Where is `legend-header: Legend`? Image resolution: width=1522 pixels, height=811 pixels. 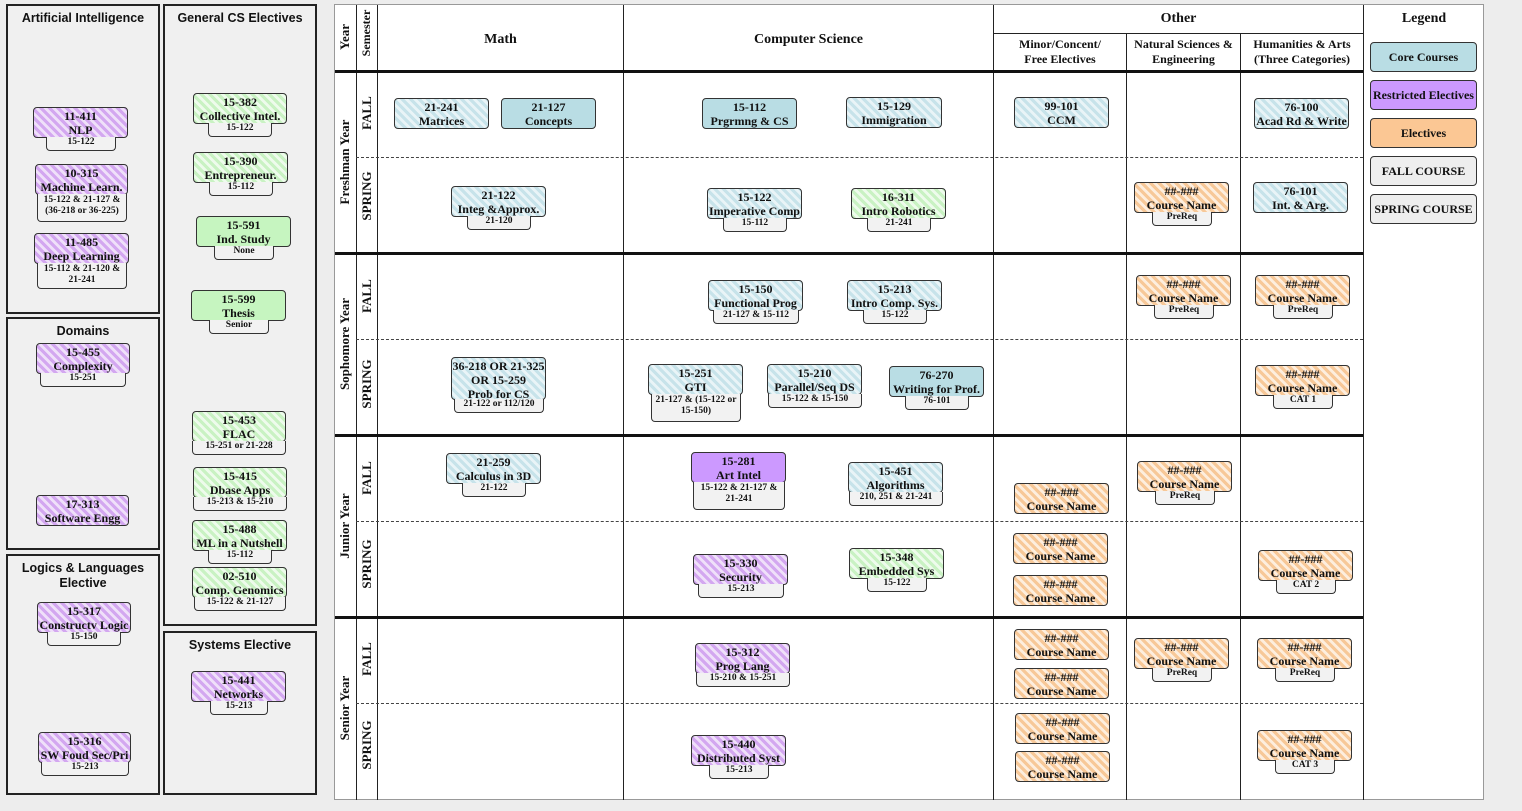 legend-header: Legend is located at coordinates (1424, 18).